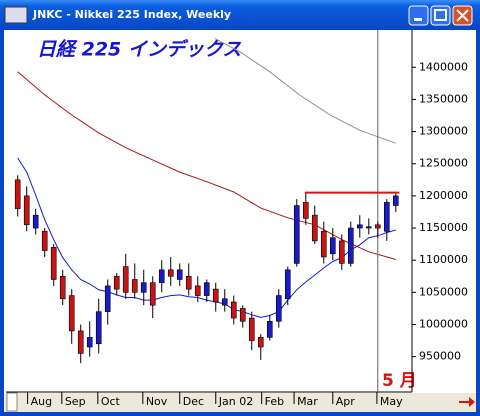 The width and height of the screenshot is (480, 416). I want to click on scroll-box, so click(12, 402).